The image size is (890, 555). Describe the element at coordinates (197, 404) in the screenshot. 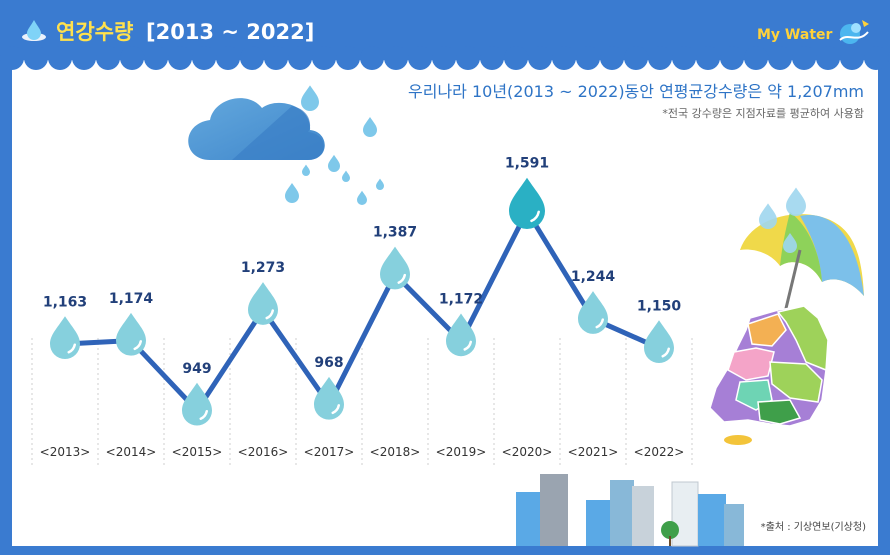

I see `marker-2015` at that location.